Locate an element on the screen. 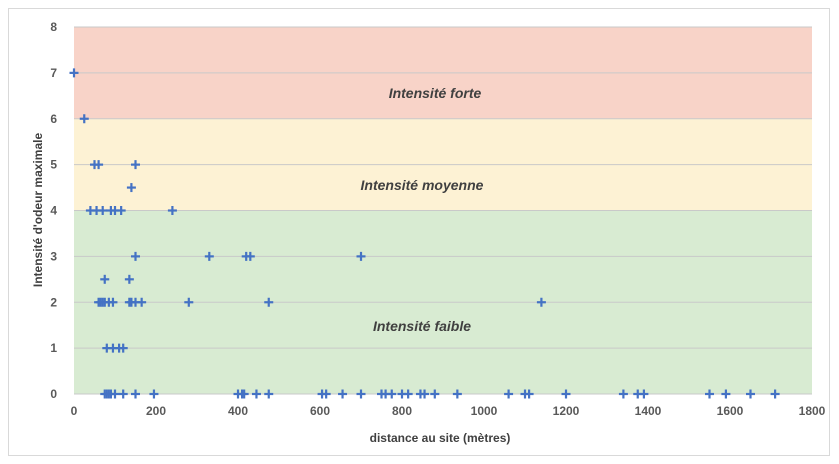 The image size is (839, 464). y-tick-label: 5 is located at coordinates (53, 165).